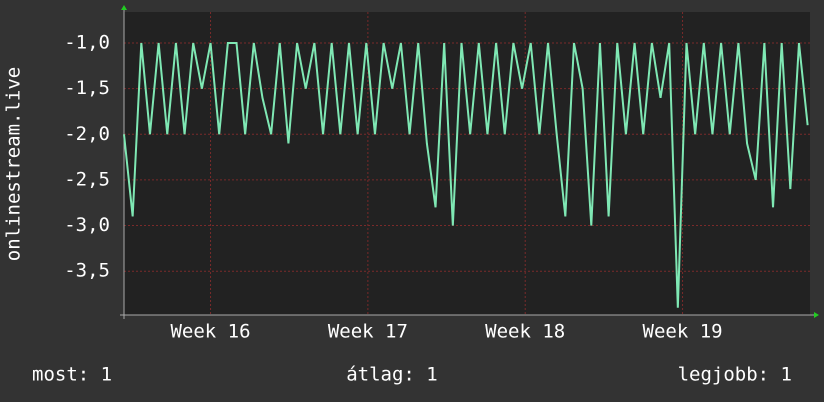 The width and height of the screenshot is (824, 402). I want to click on x-tick-label: Week 19, so click(683, 332).